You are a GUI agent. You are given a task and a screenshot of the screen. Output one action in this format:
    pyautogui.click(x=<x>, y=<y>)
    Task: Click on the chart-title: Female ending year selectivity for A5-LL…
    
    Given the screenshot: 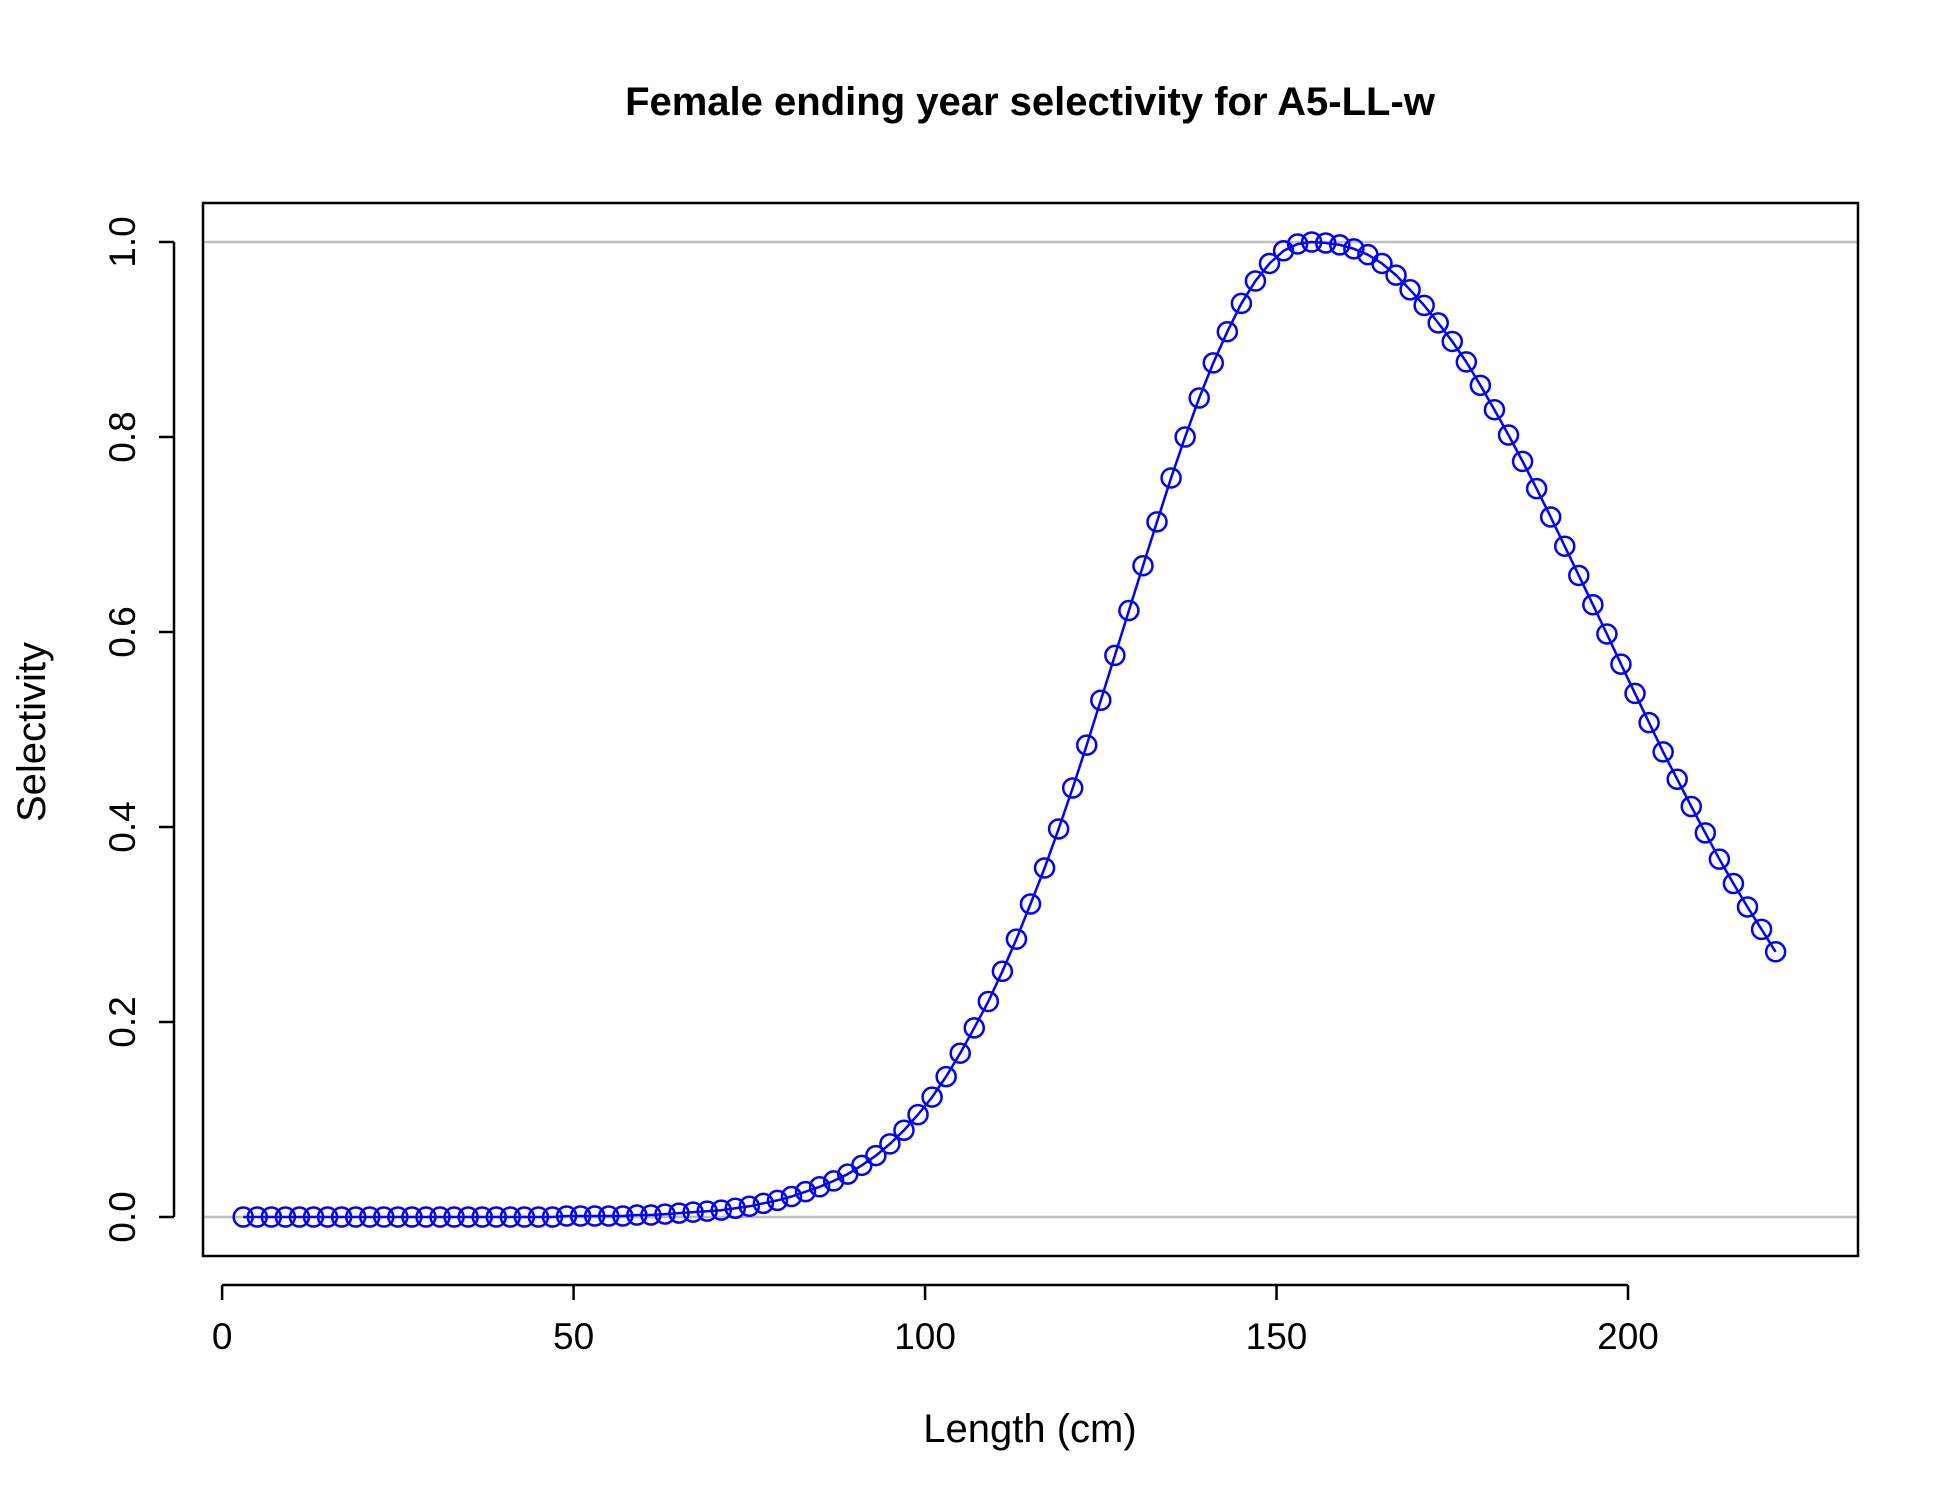 What is the action you would take?
    pyautogui.click(x=1030, y=102)
    